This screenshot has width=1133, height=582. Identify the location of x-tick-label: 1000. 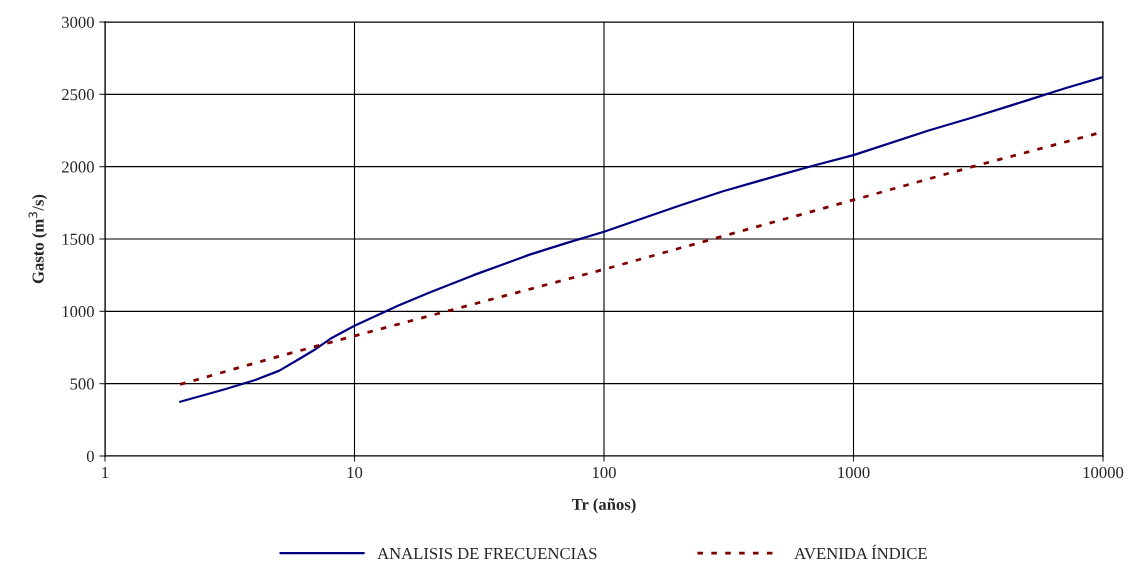
(854, 472).